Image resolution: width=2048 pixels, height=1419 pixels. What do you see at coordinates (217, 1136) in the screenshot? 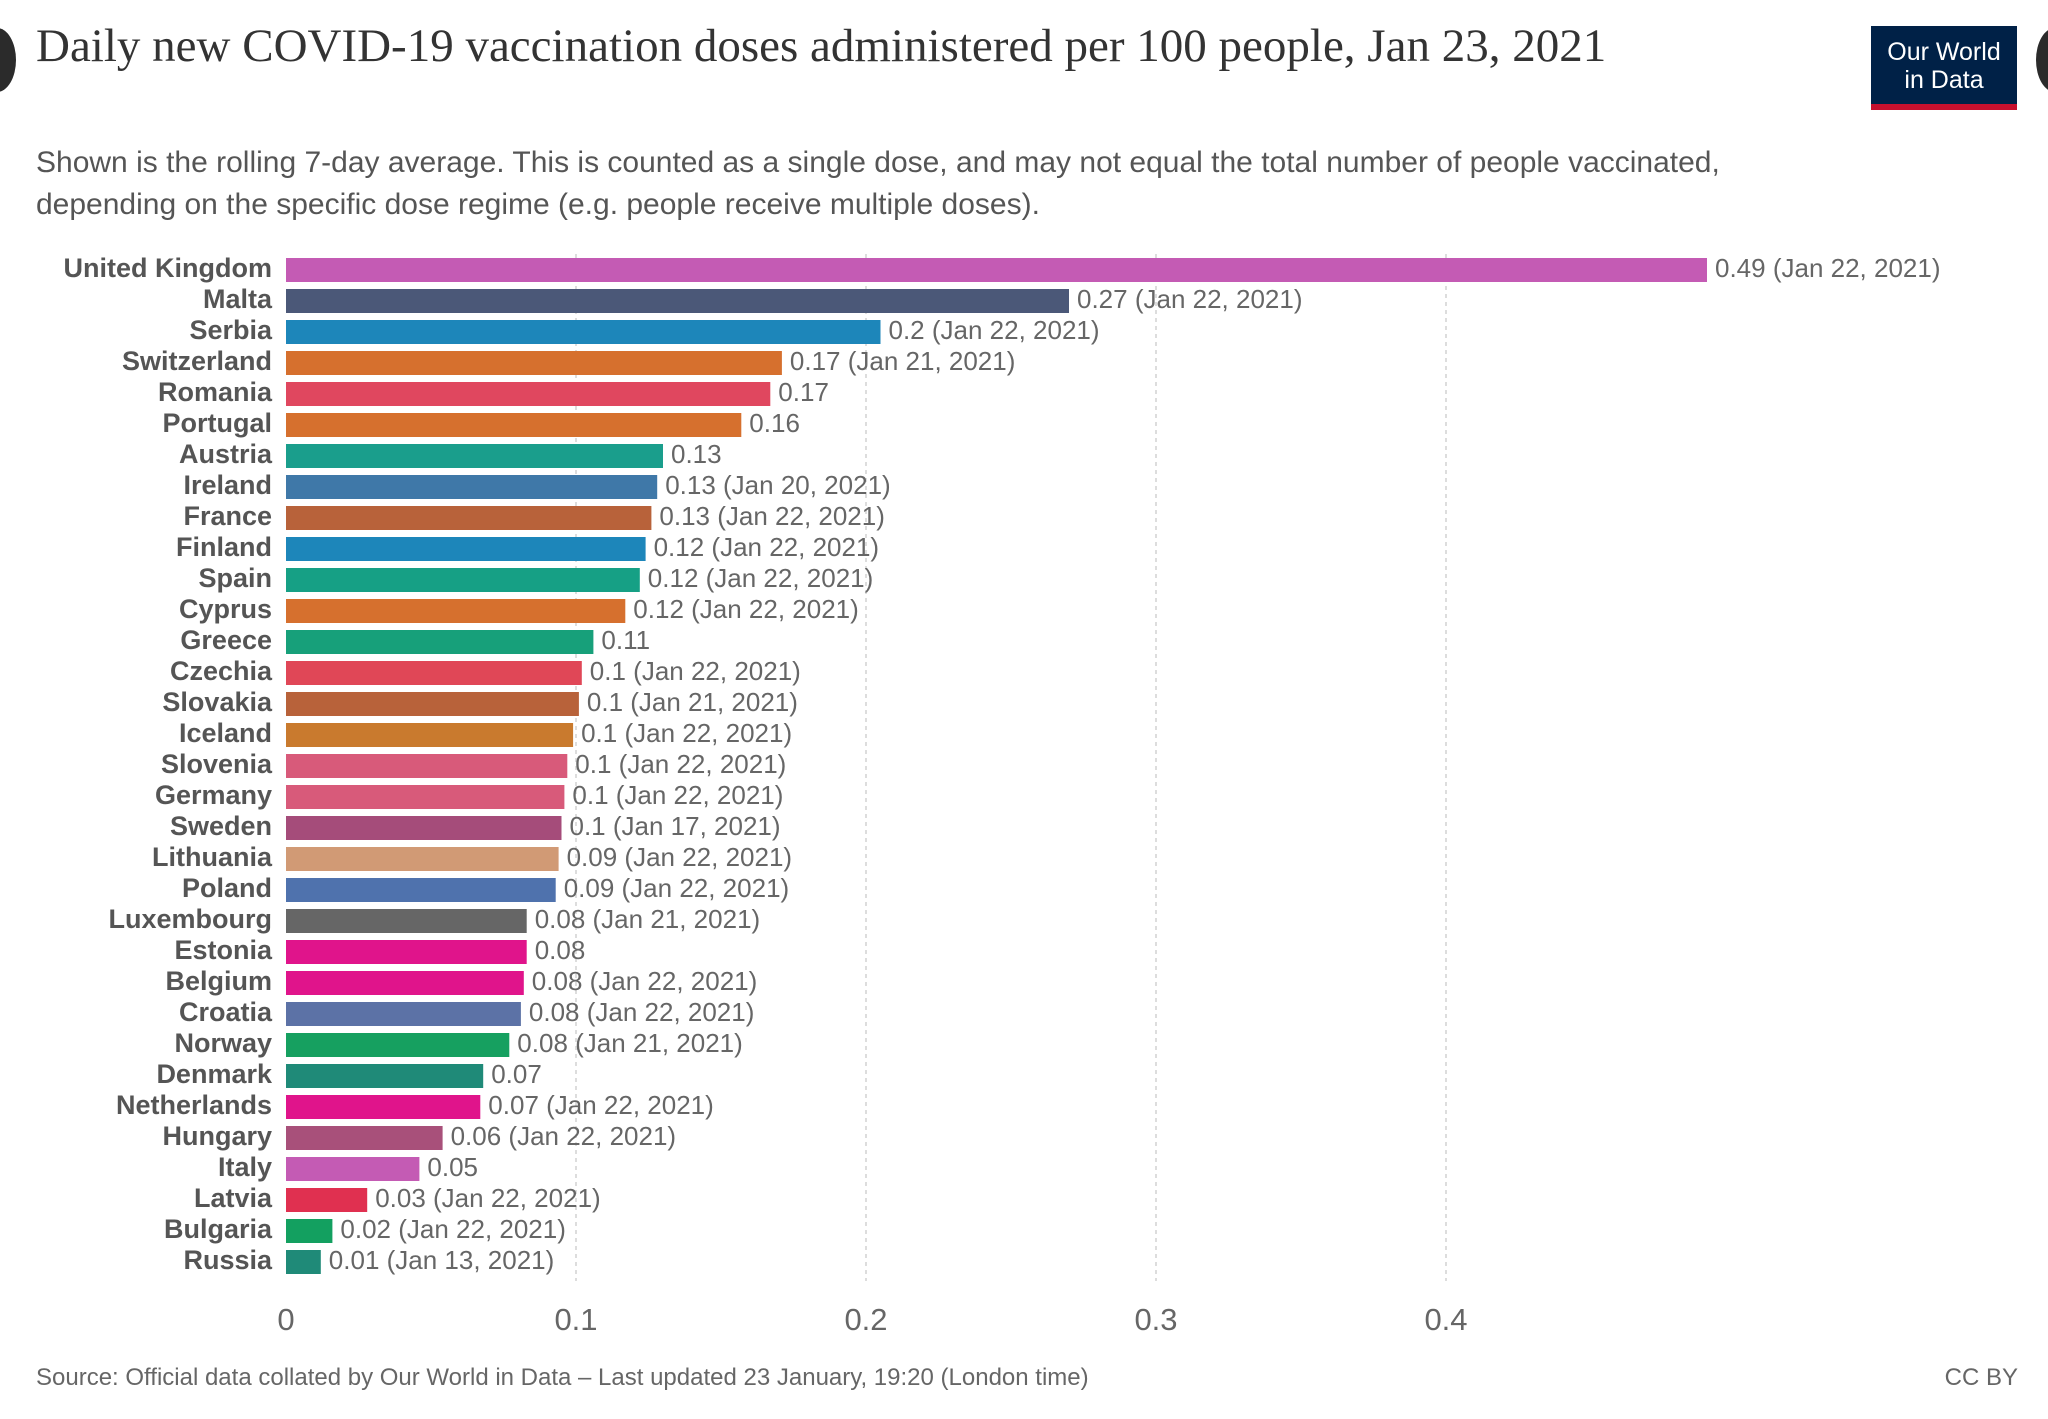
I see `category-label-28: Hungary` at bounding box center [217, 1136].